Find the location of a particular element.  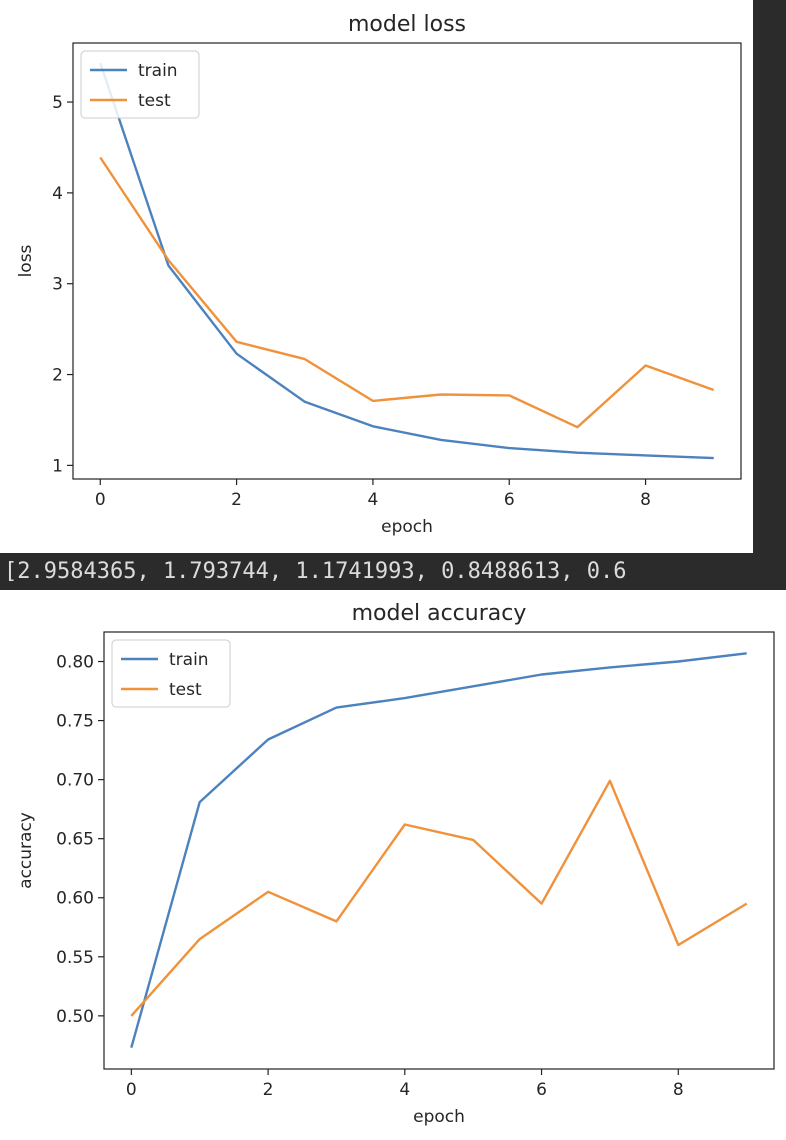

y-tick-label: 0.60 is located at coordinates (75, 899).